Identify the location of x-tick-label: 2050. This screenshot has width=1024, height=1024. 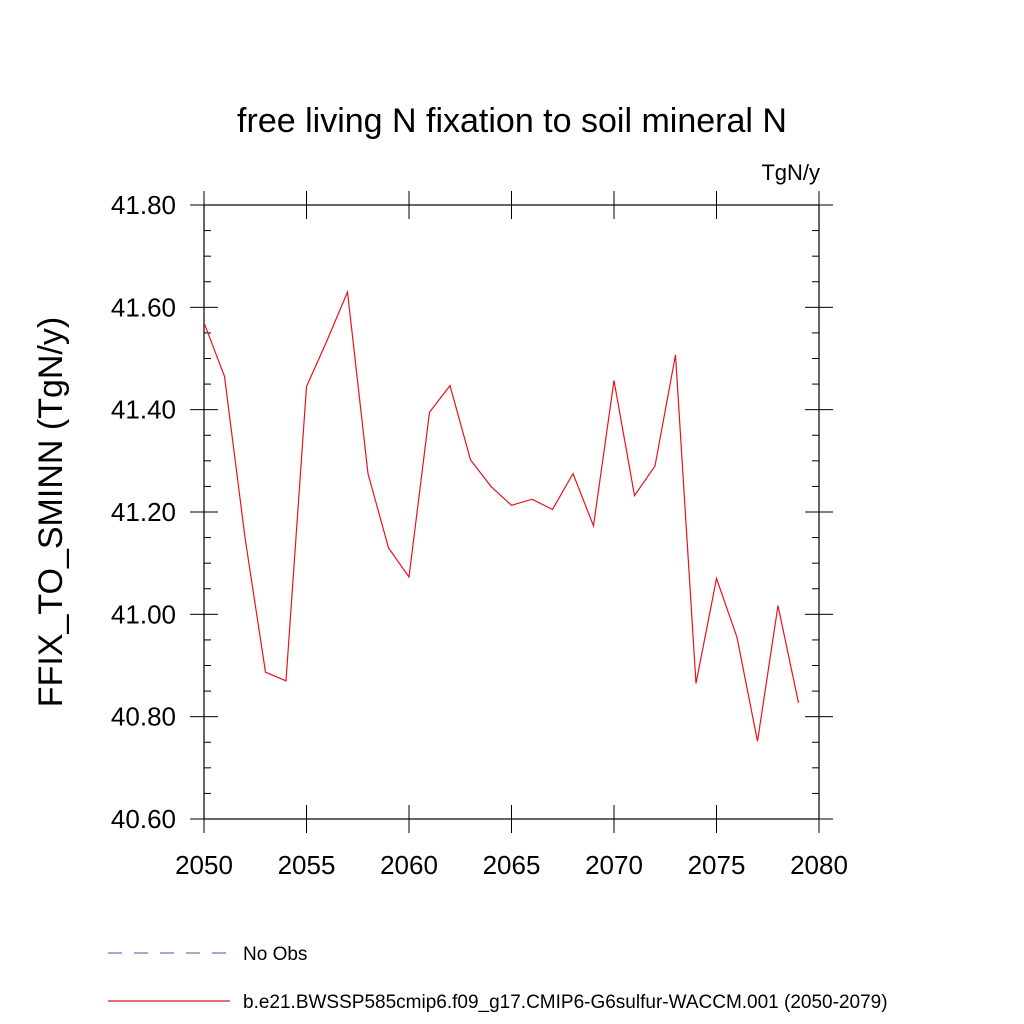
(204, 865).